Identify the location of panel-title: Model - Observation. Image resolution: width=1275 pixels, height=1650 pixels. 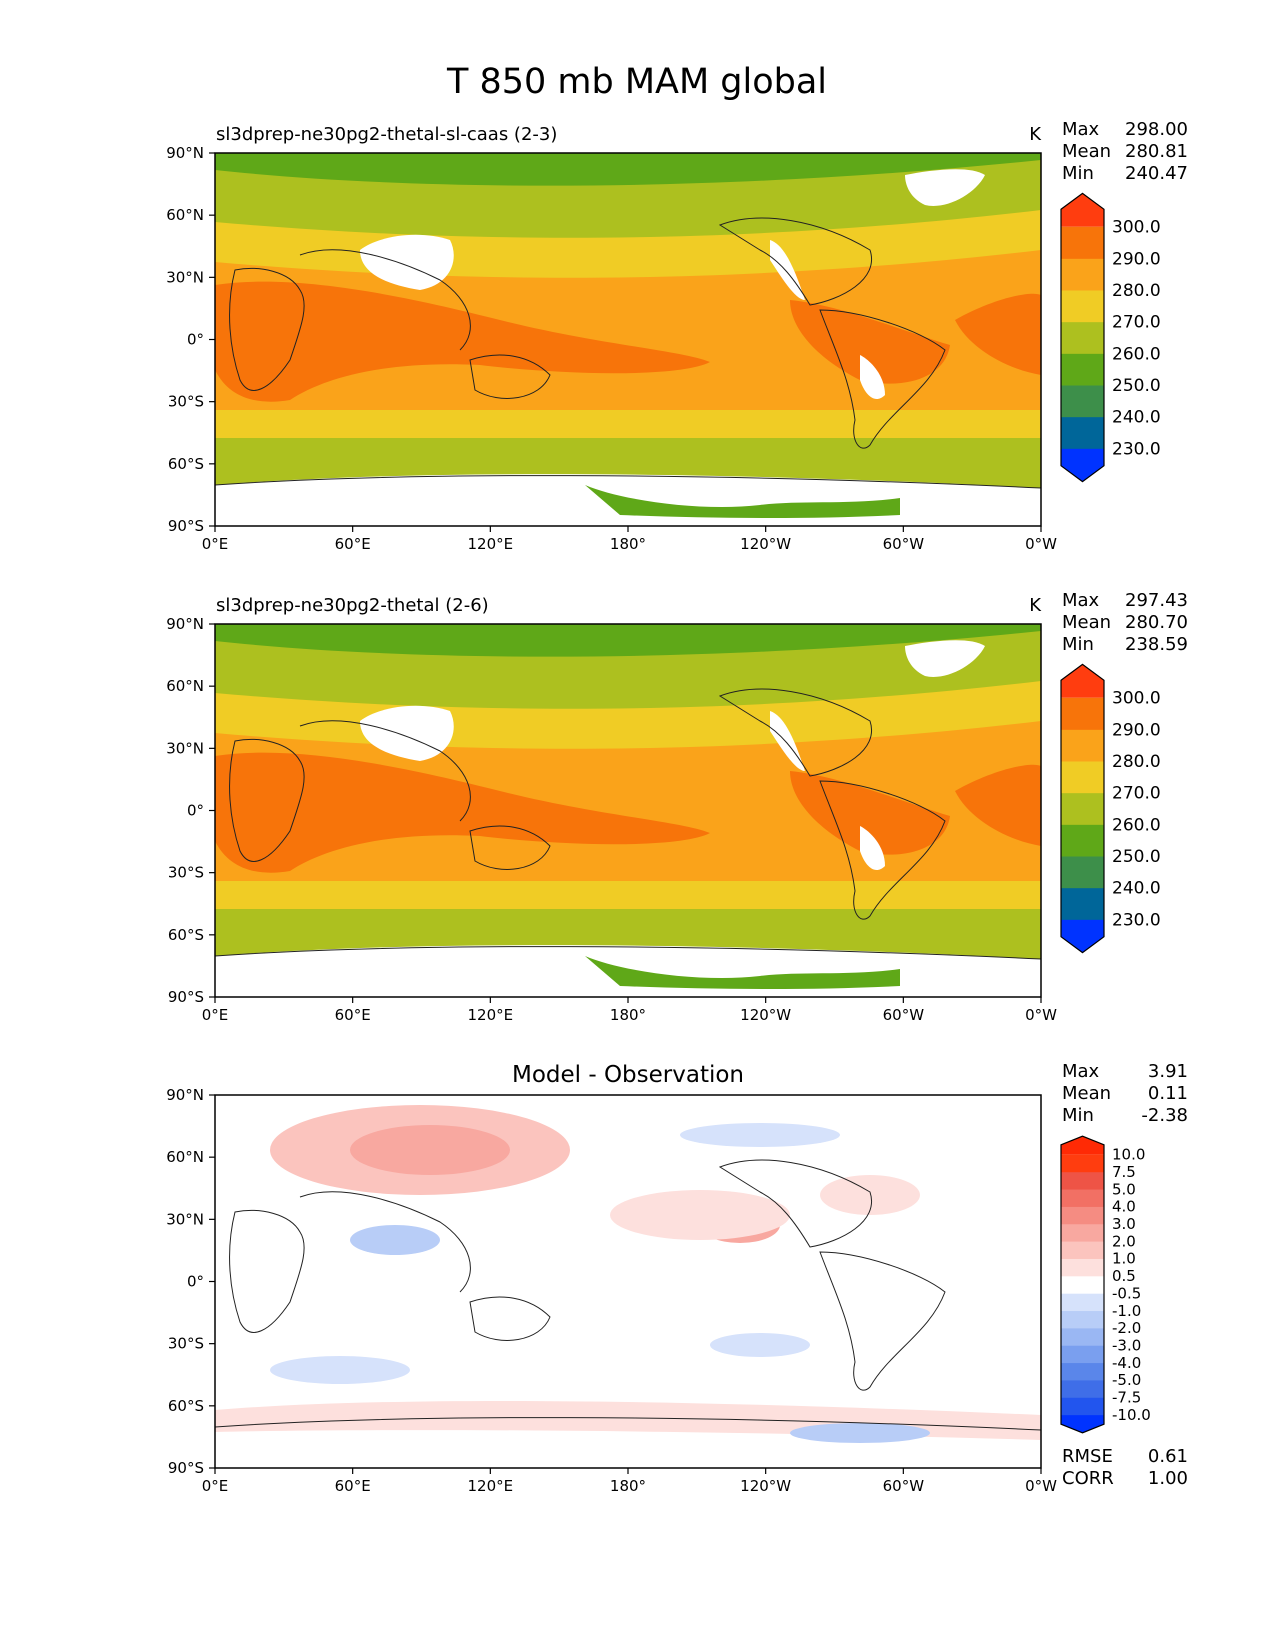
(628, 1075).